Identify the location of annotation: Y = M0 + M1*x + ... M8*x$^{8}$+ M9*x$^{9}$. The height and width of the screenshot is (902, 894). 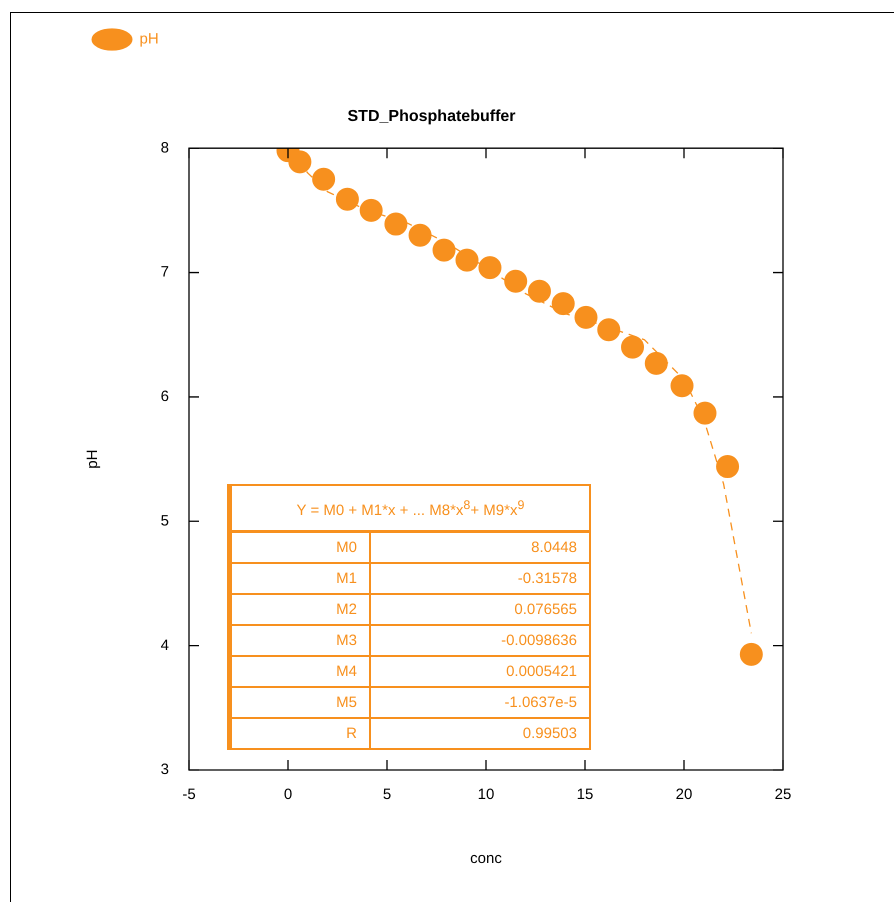
(410, 508).